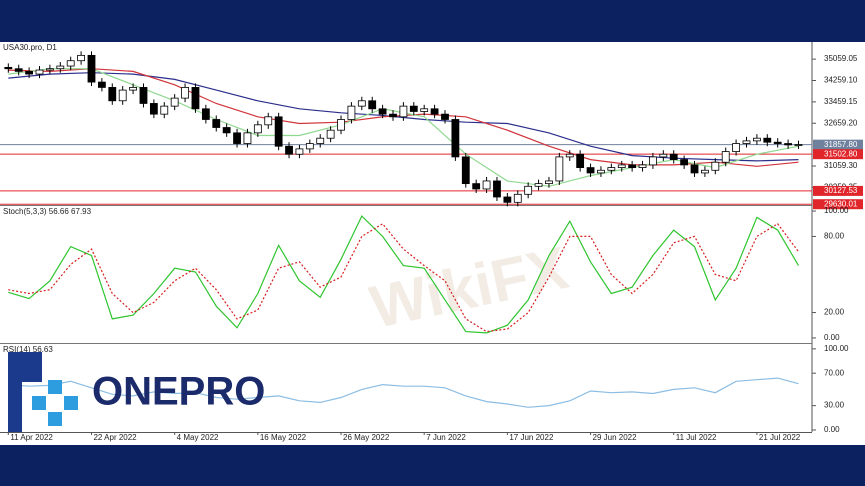 This screenshot has height=486, width=865. What do you see at coordinates (366, 437) in the screenshot?
I see `x-tick-label: 26 May 2022` at bounding box center [366, 437].